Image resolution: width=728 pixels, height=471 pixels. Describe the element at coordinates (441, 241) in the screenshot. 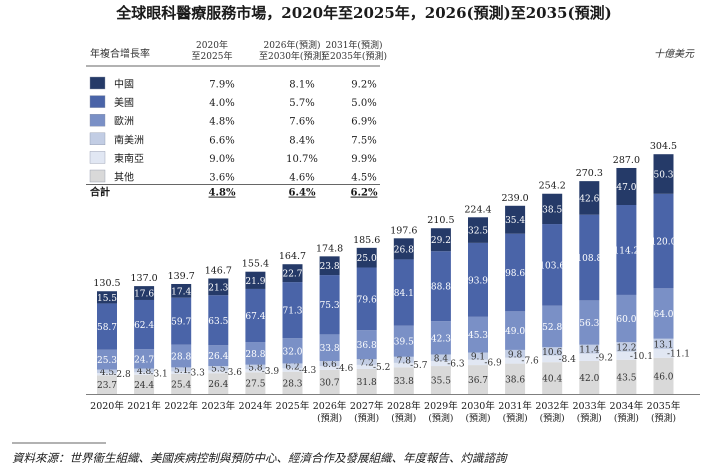

I see `segment-label: 29.2` at that location.